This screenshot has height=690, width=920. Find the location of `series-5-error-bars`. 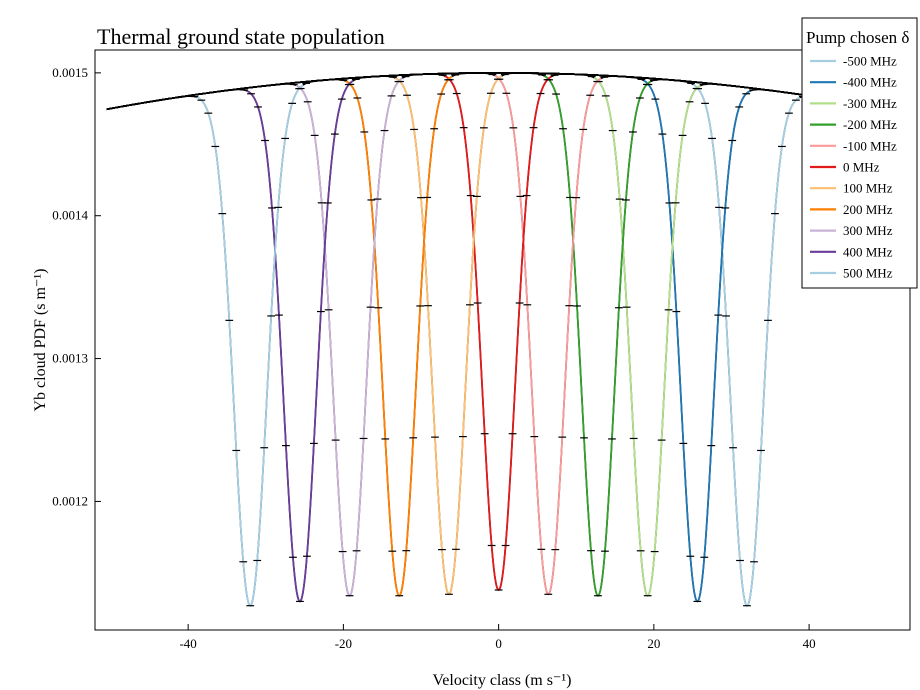

series-5-error-bars is located at coordinates (498, 332).